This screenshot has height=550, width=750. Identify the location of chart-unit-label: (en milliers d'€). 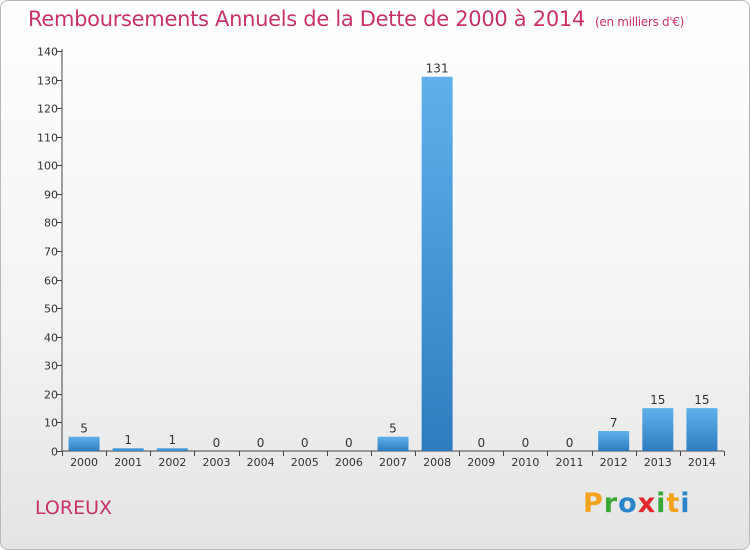
(640, 22).